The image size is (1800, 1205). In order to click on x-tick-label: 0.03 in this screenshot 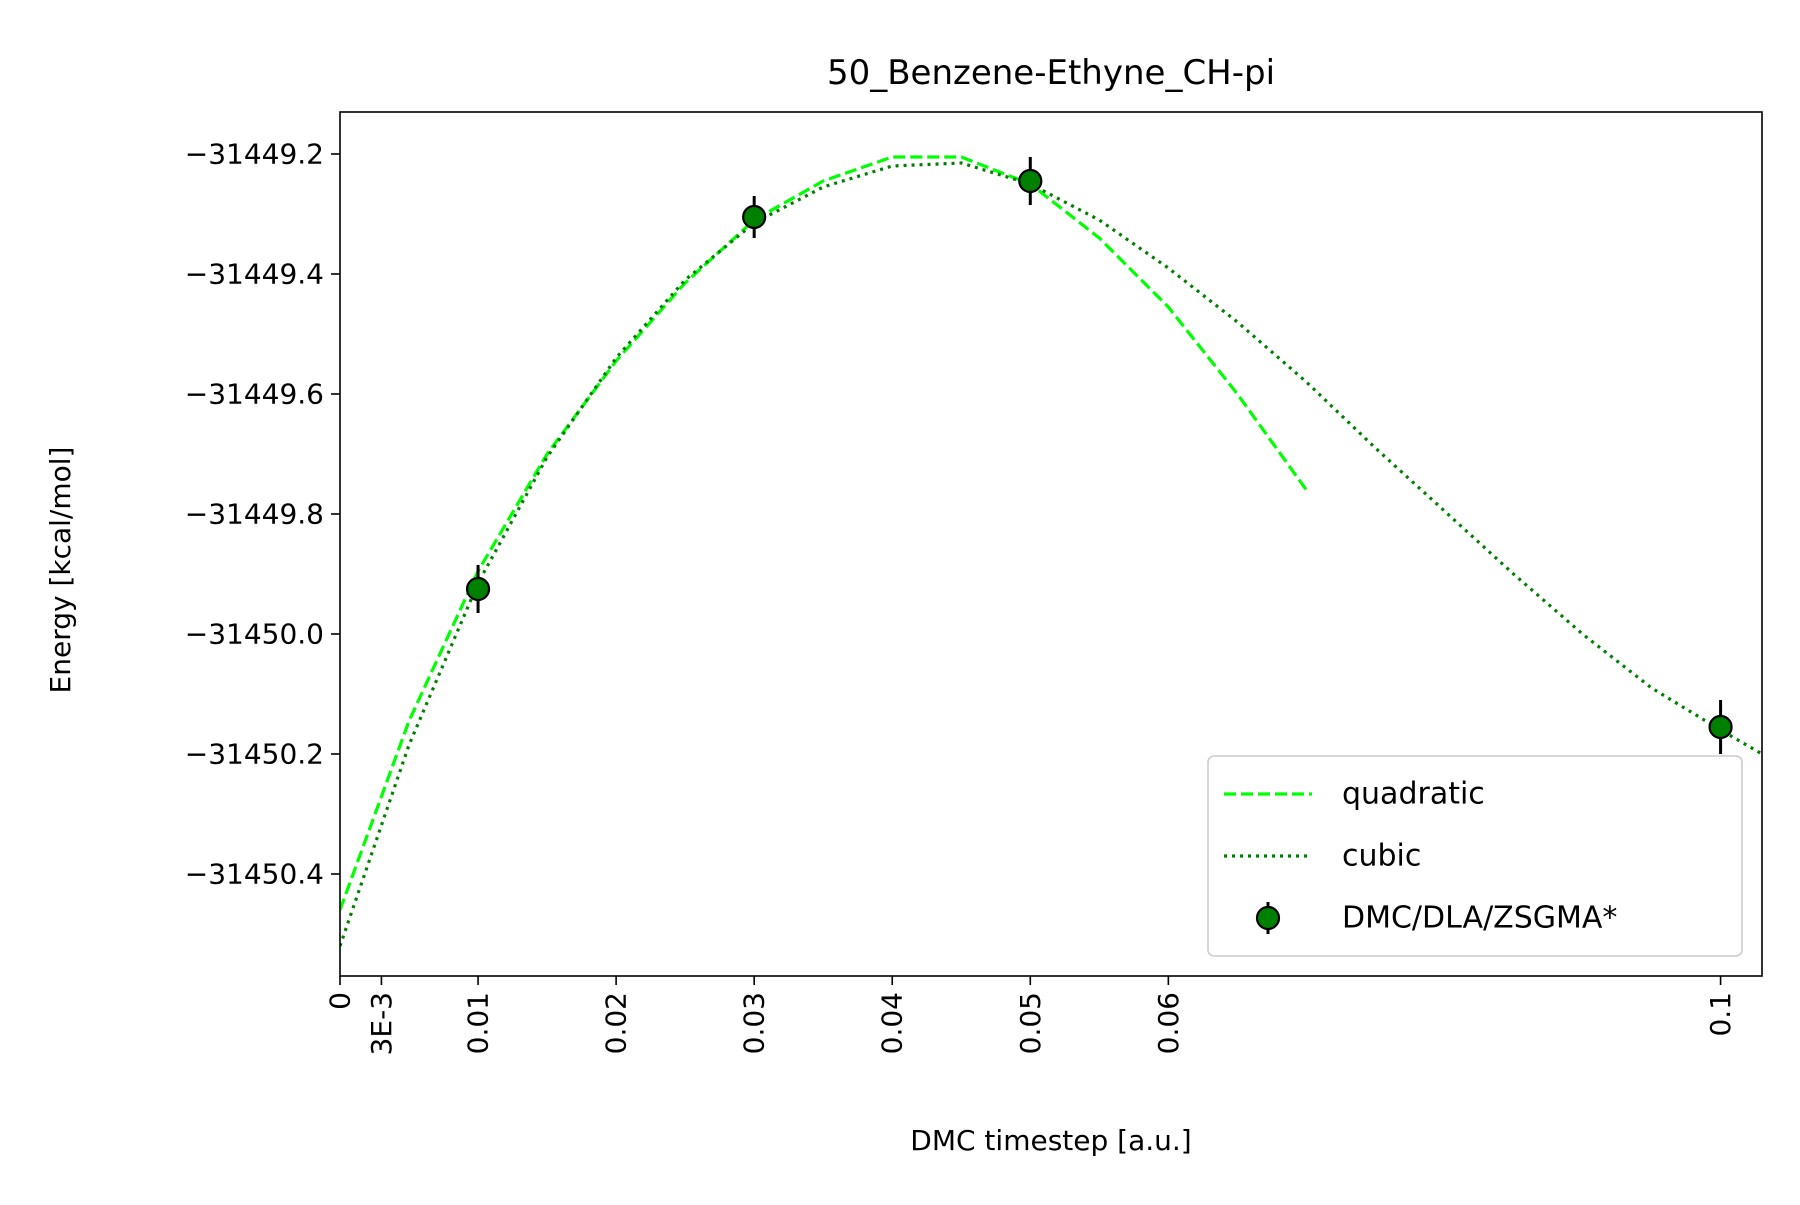, I will do `click(754, 1023)`.